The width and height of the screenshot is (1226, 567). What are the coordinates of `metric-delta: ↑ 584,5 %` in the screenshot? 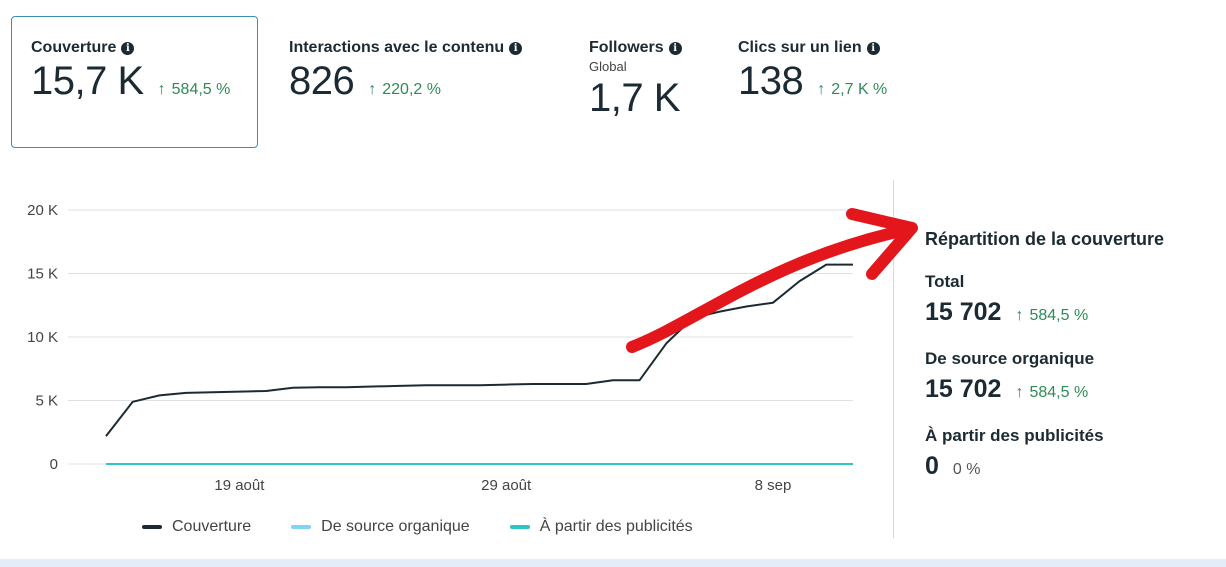 It's located at (194, 90).